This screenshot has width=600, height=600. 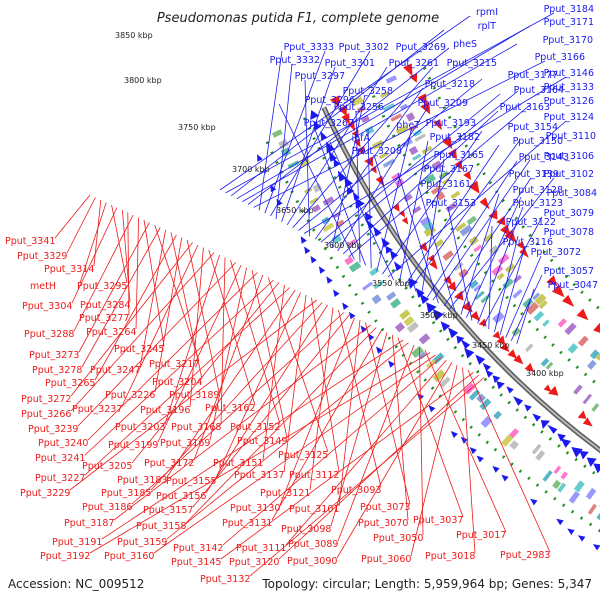 I want to click on gene-label: Pput_3208, so click(x=377, y=151).